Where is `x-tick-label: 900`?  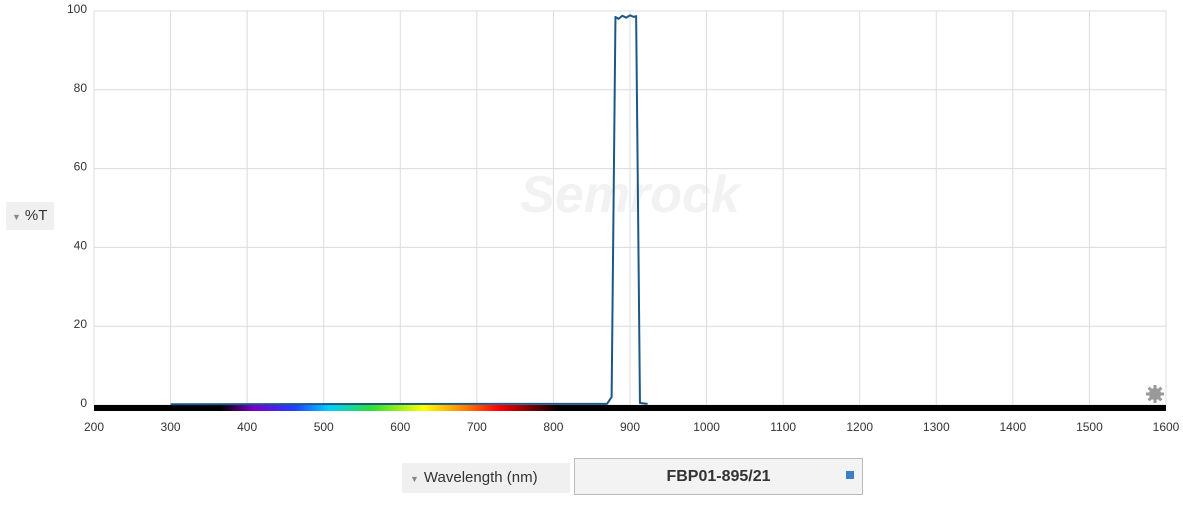
x-tick-label: 900 is located at coordinates (630, 427).